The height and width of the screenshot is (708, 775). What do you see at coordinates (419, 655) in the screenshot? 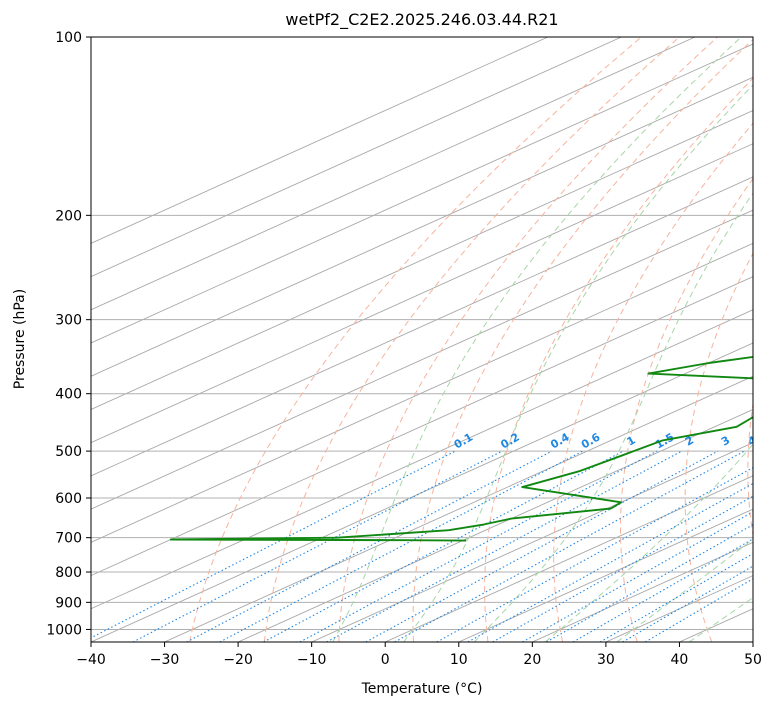
I see `x-axis-ticks: −40 −30 −20 −10 0 10 20 30 40 50` at bounding box center [419, 655].